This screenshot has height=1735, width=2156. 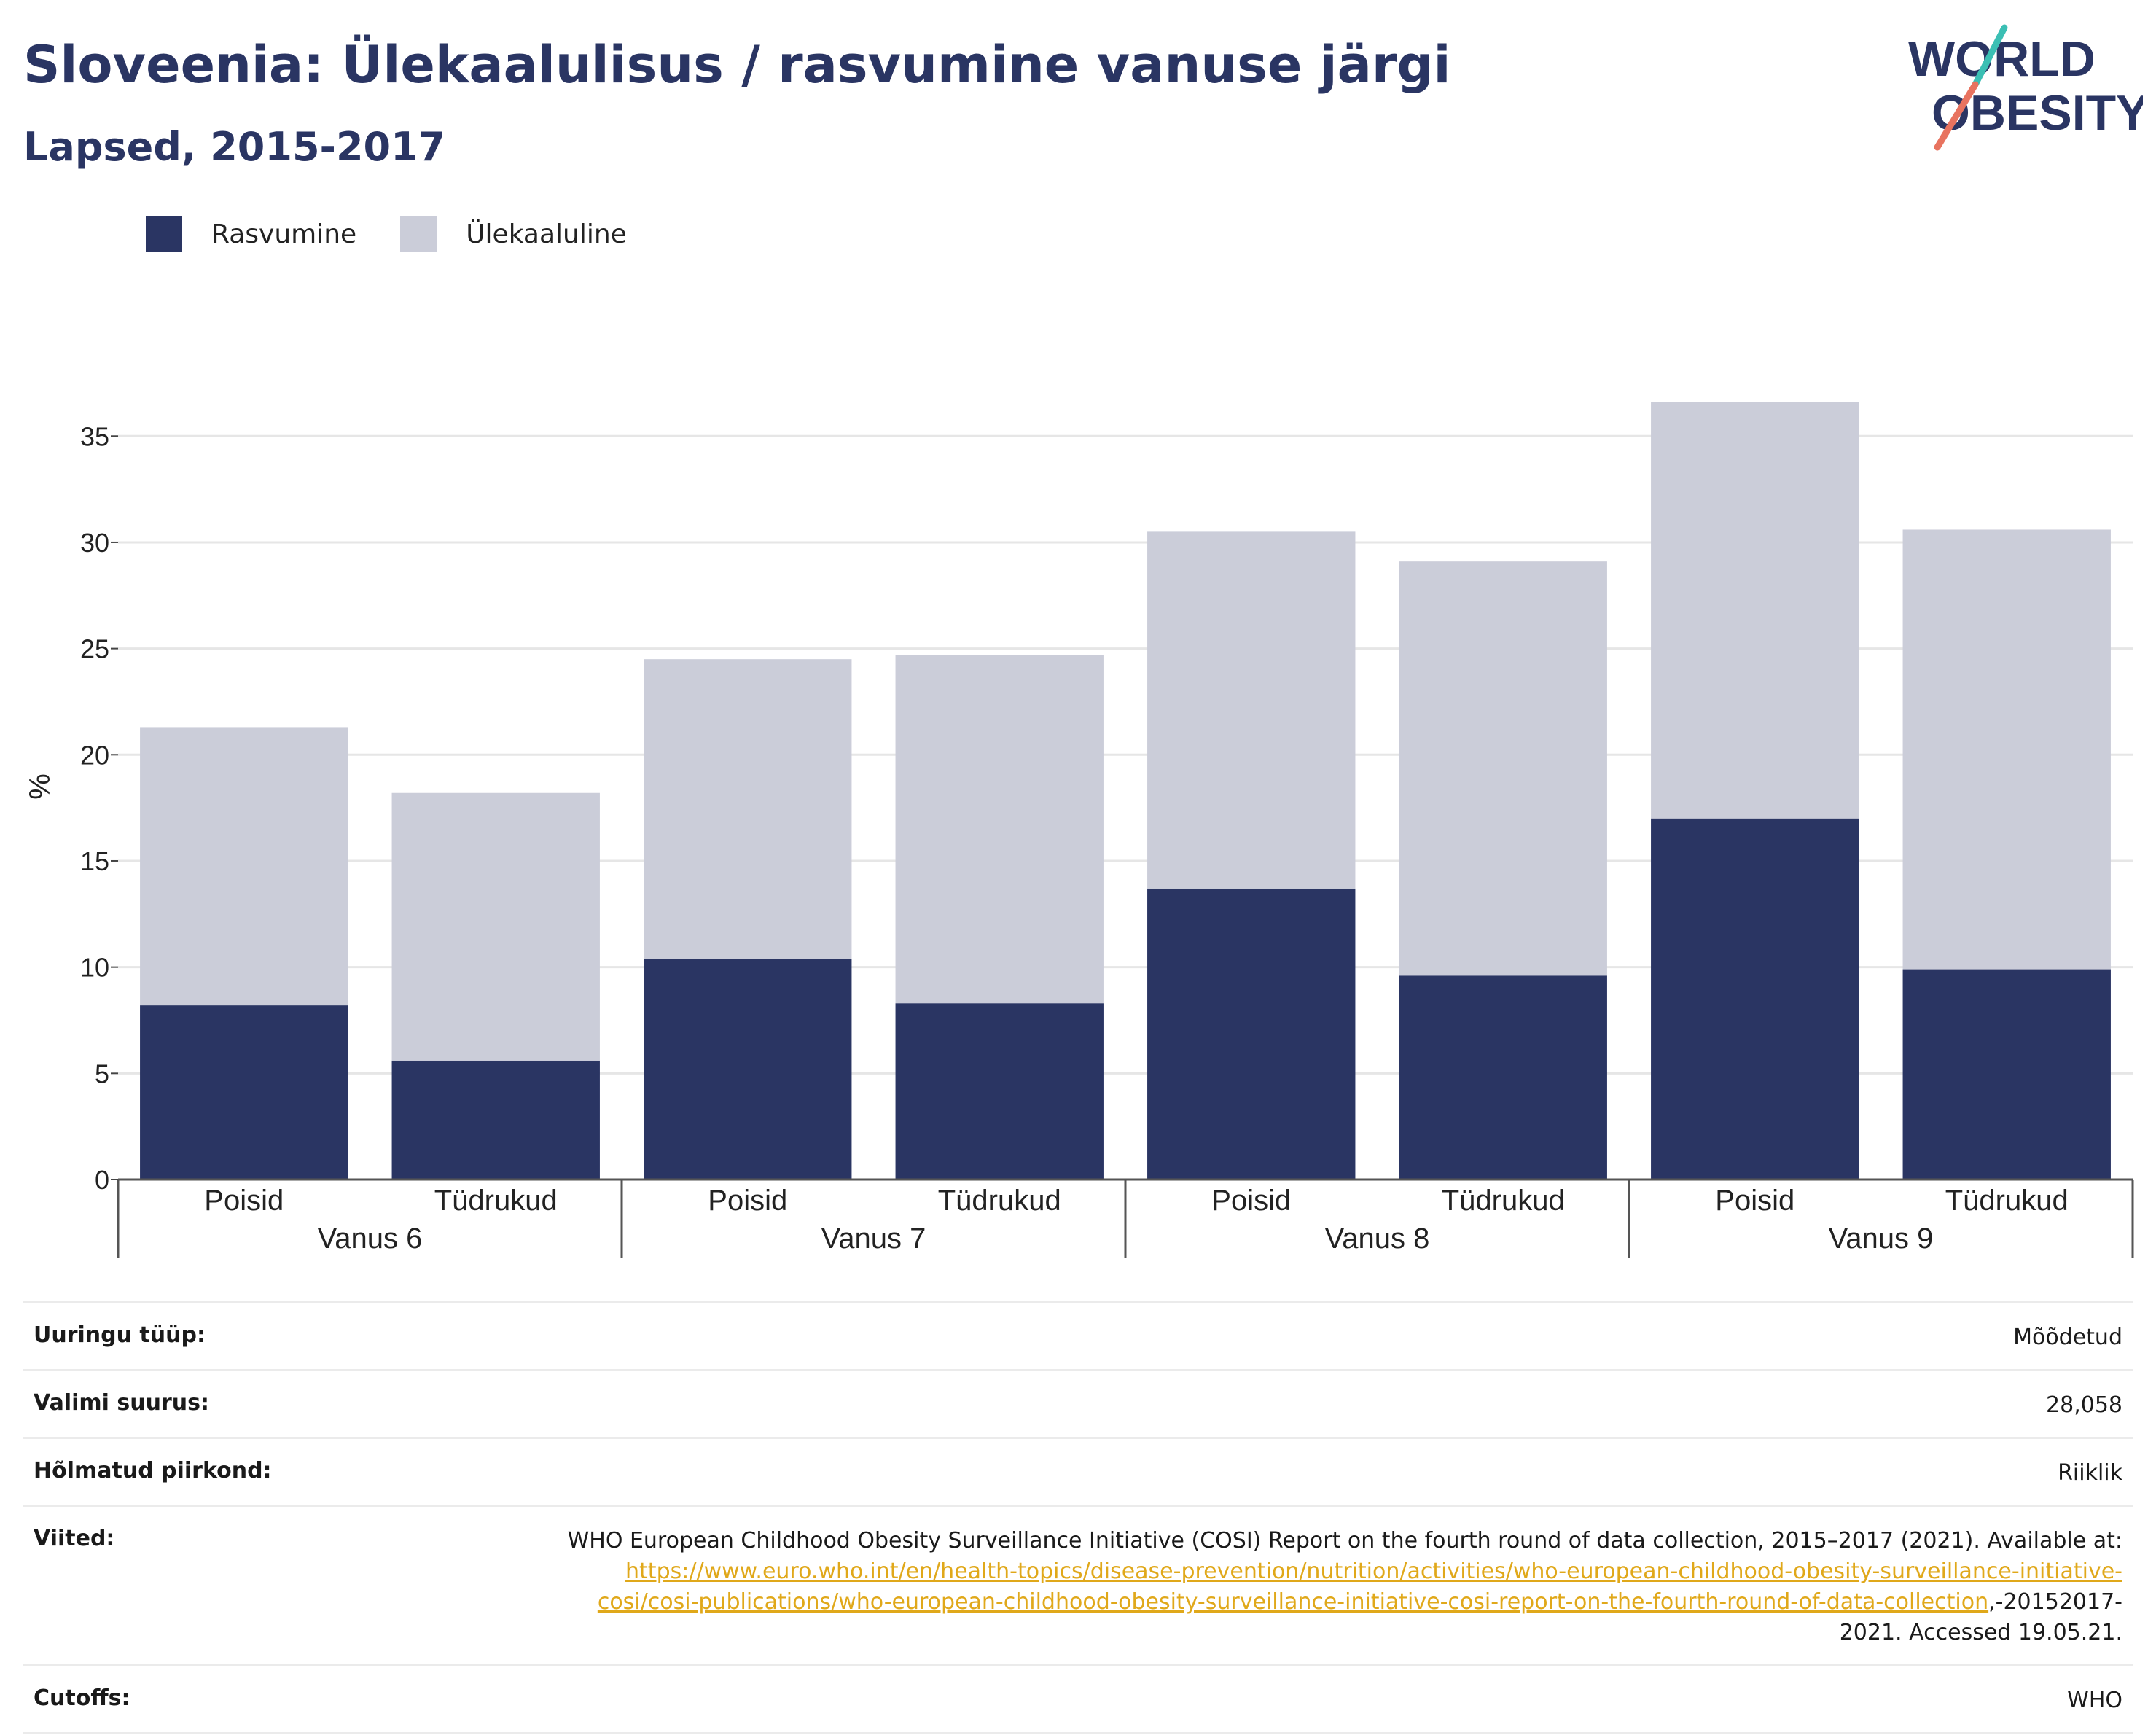 I want to click on legend-label-obesity: Rasvumine, so click(x=284, y=234).